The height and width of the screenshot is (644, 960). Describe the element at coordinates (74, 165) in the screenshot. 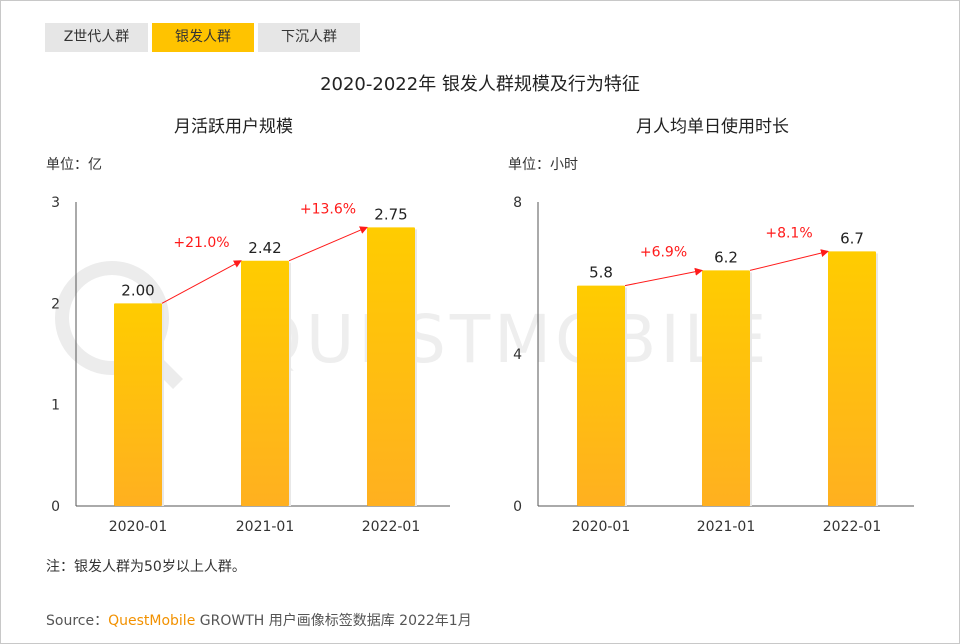

I see `unit-label-mau: 单位：亿` at that location.